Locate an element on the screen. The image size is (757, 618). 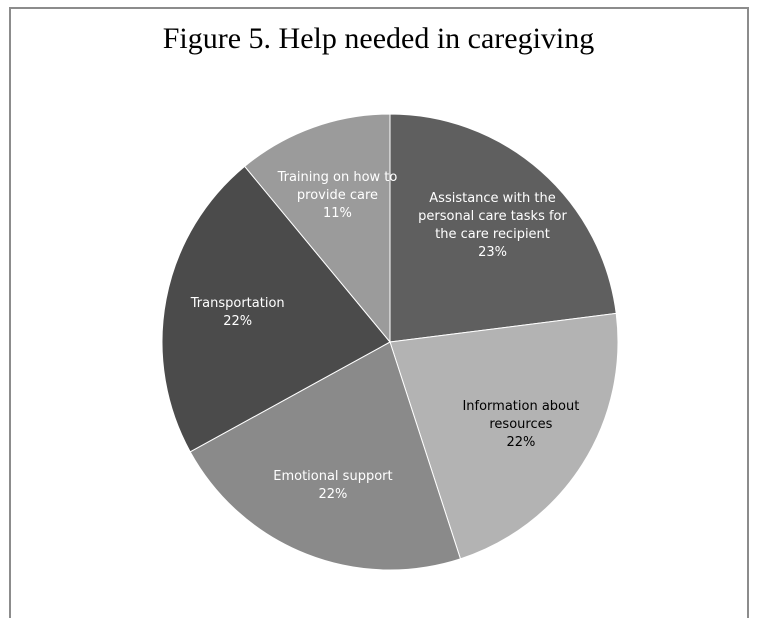
slice-category: Transportation is located at coordinates (237, 303).